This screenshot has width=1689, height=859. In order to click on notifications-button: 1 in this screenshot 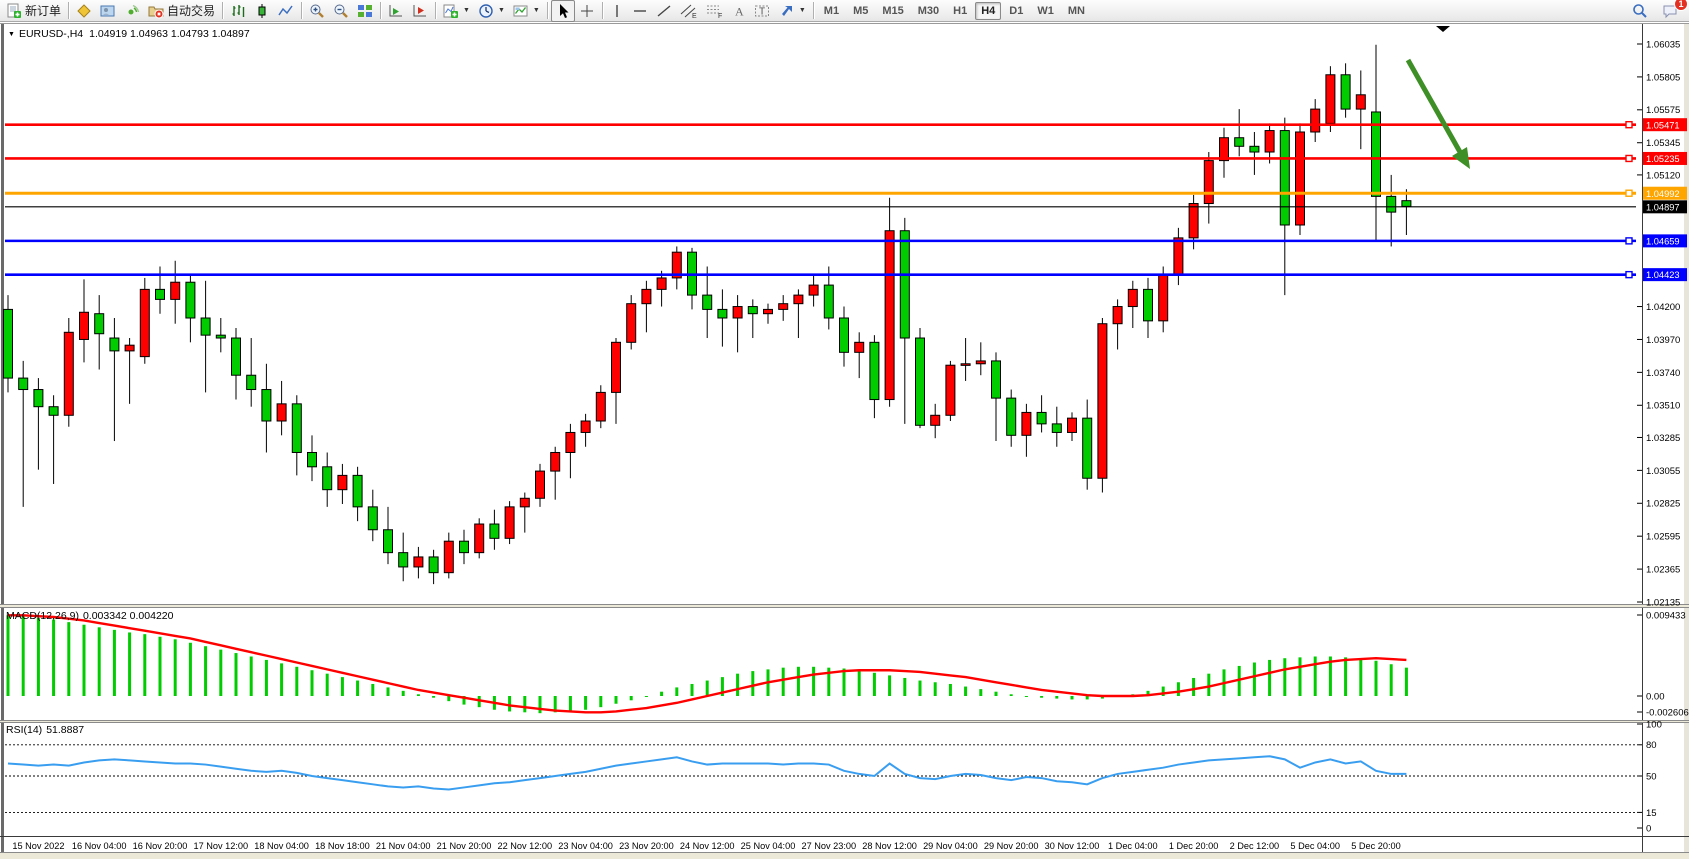, I will do `click(1673, 11)`.